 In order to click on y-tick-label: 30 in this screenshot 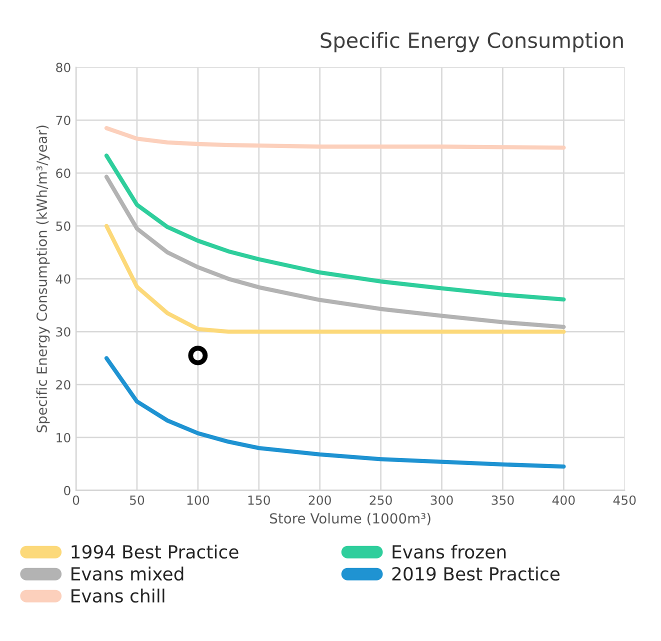, I will do `click(63, 332)`.